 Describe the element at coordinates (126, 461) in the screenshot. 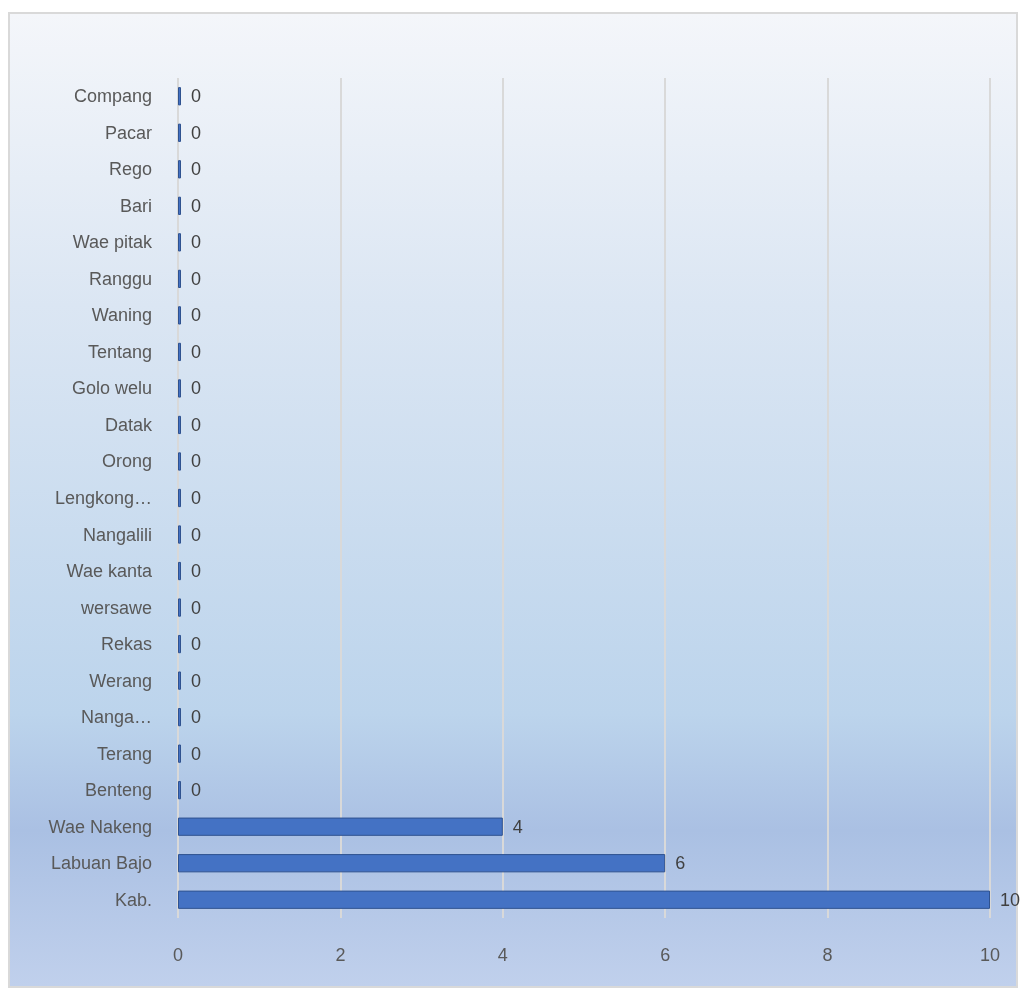

I see `y-tick-label: Orong` at that location.